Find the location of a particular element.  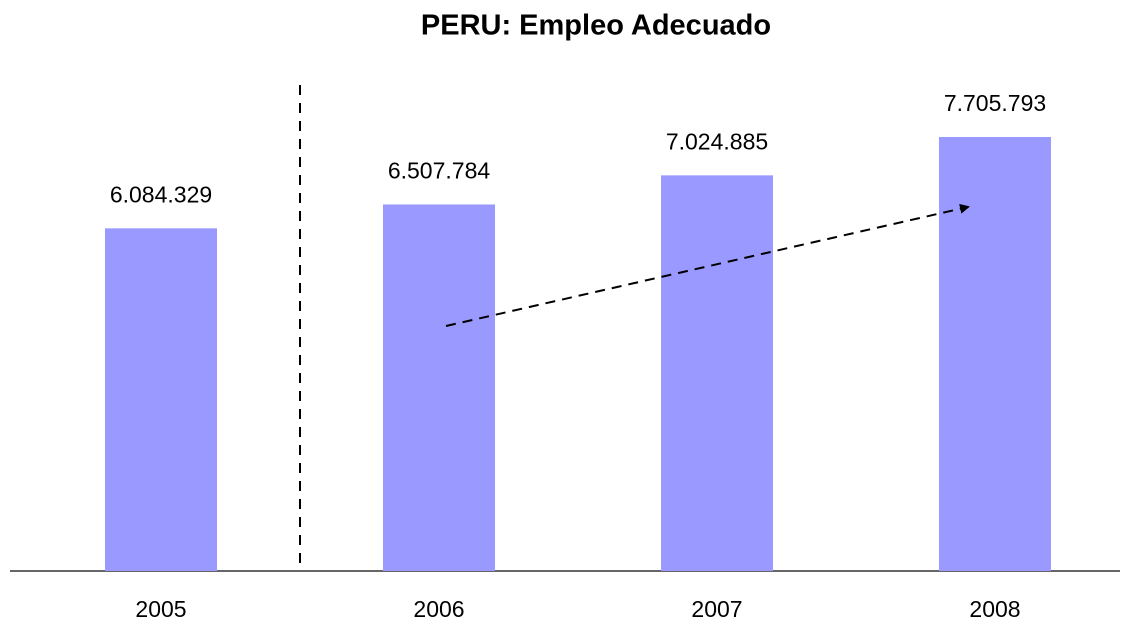

x-tick-label: 2005 is located at coordinates (160, 609).